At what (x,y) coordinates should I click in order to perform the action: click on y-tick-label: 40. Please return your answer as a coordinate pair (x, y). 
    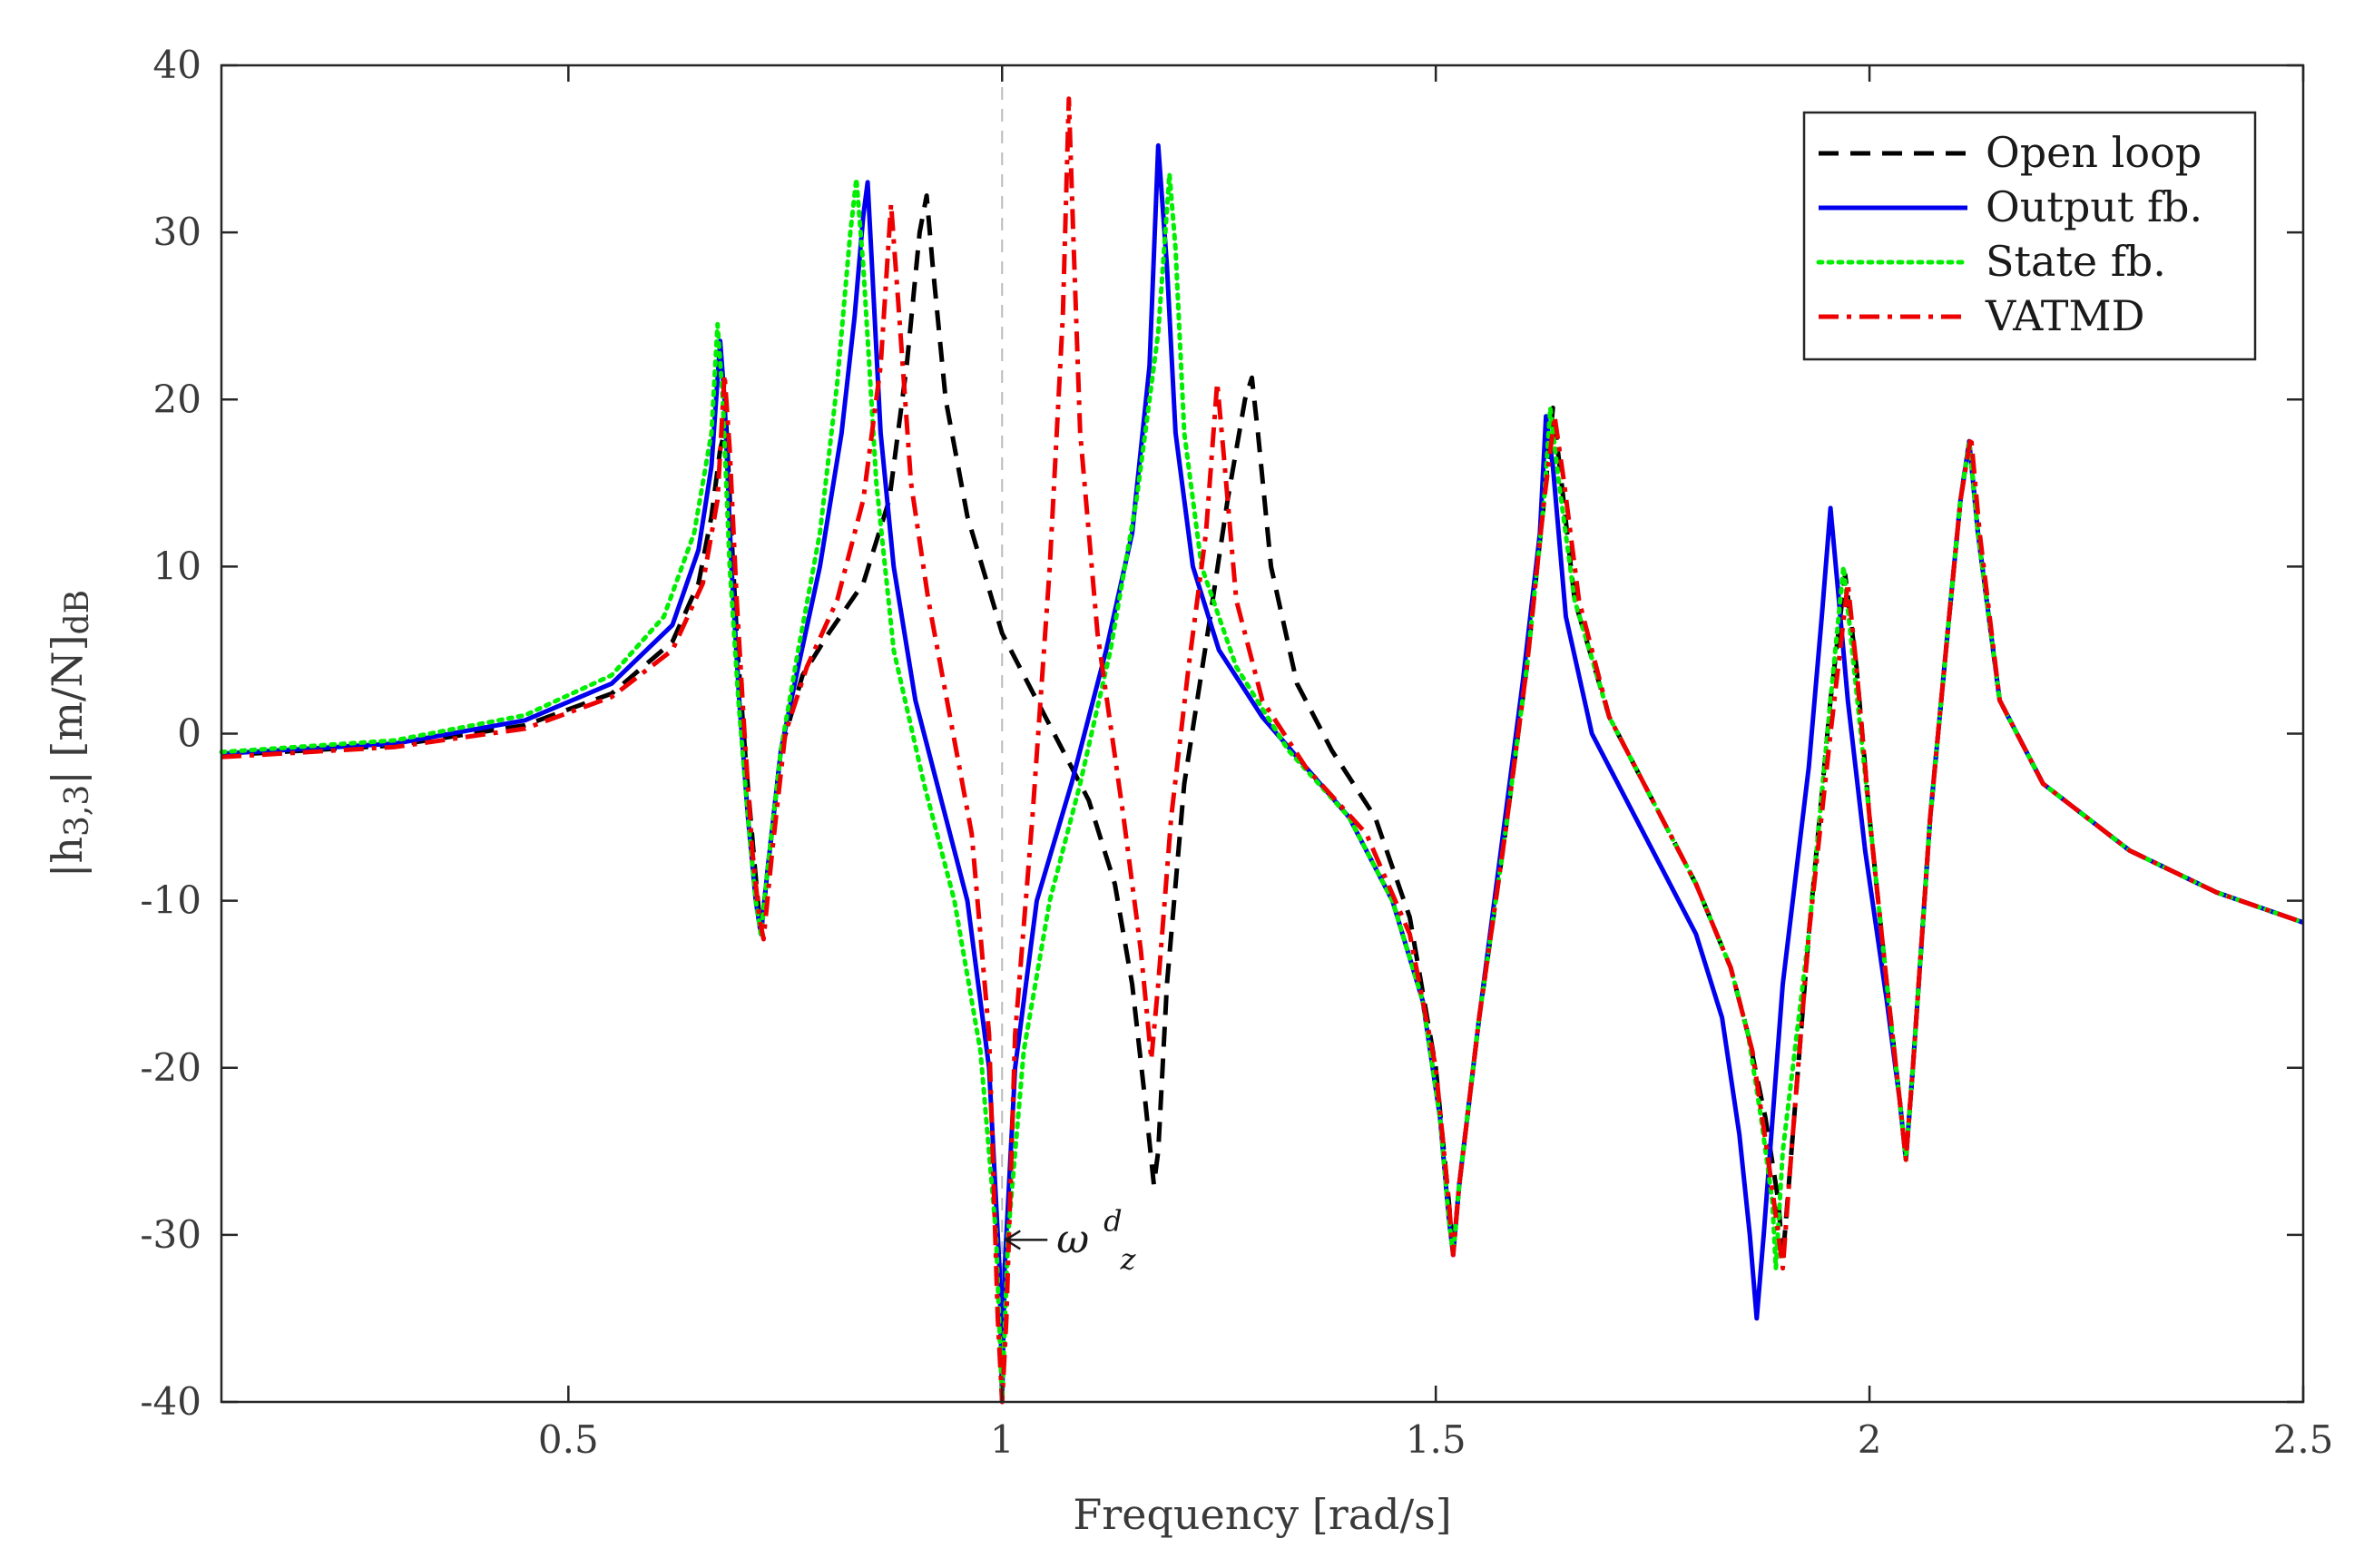
    Looking at the image, I should click on (177, 65).